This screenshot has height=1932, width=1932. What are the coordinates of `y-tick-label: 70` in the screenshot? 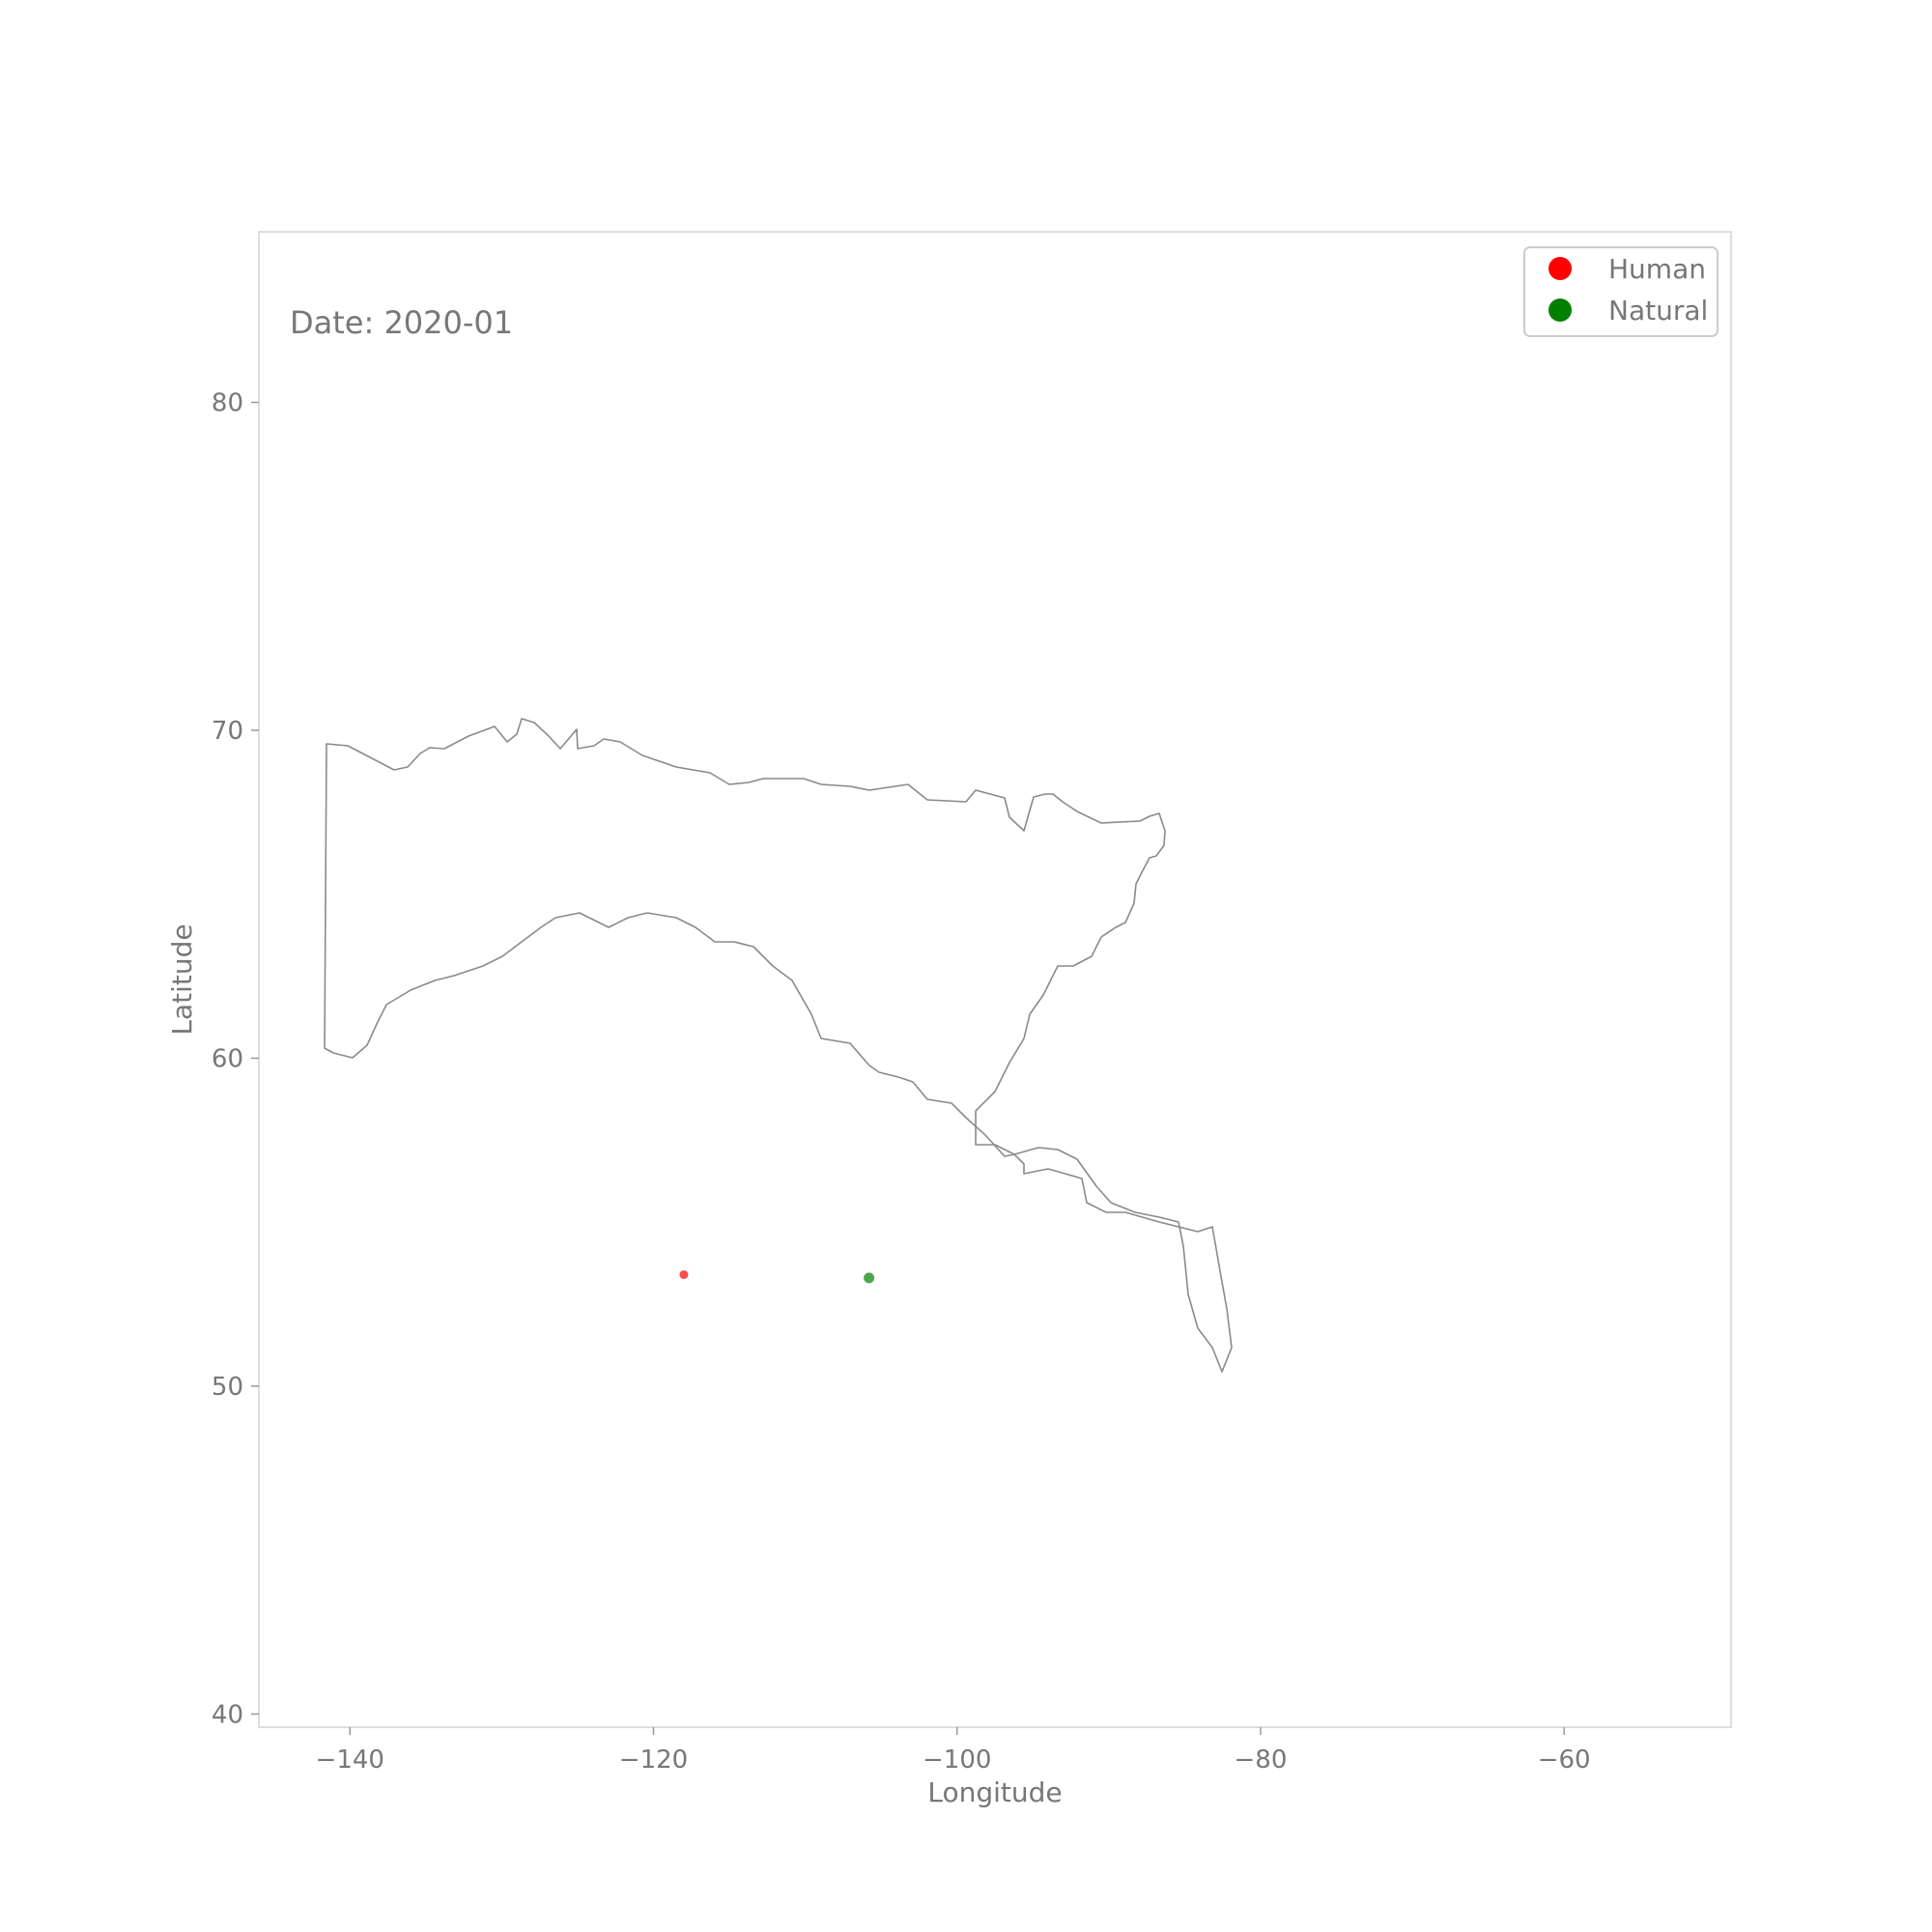 It's located at (227, 731).